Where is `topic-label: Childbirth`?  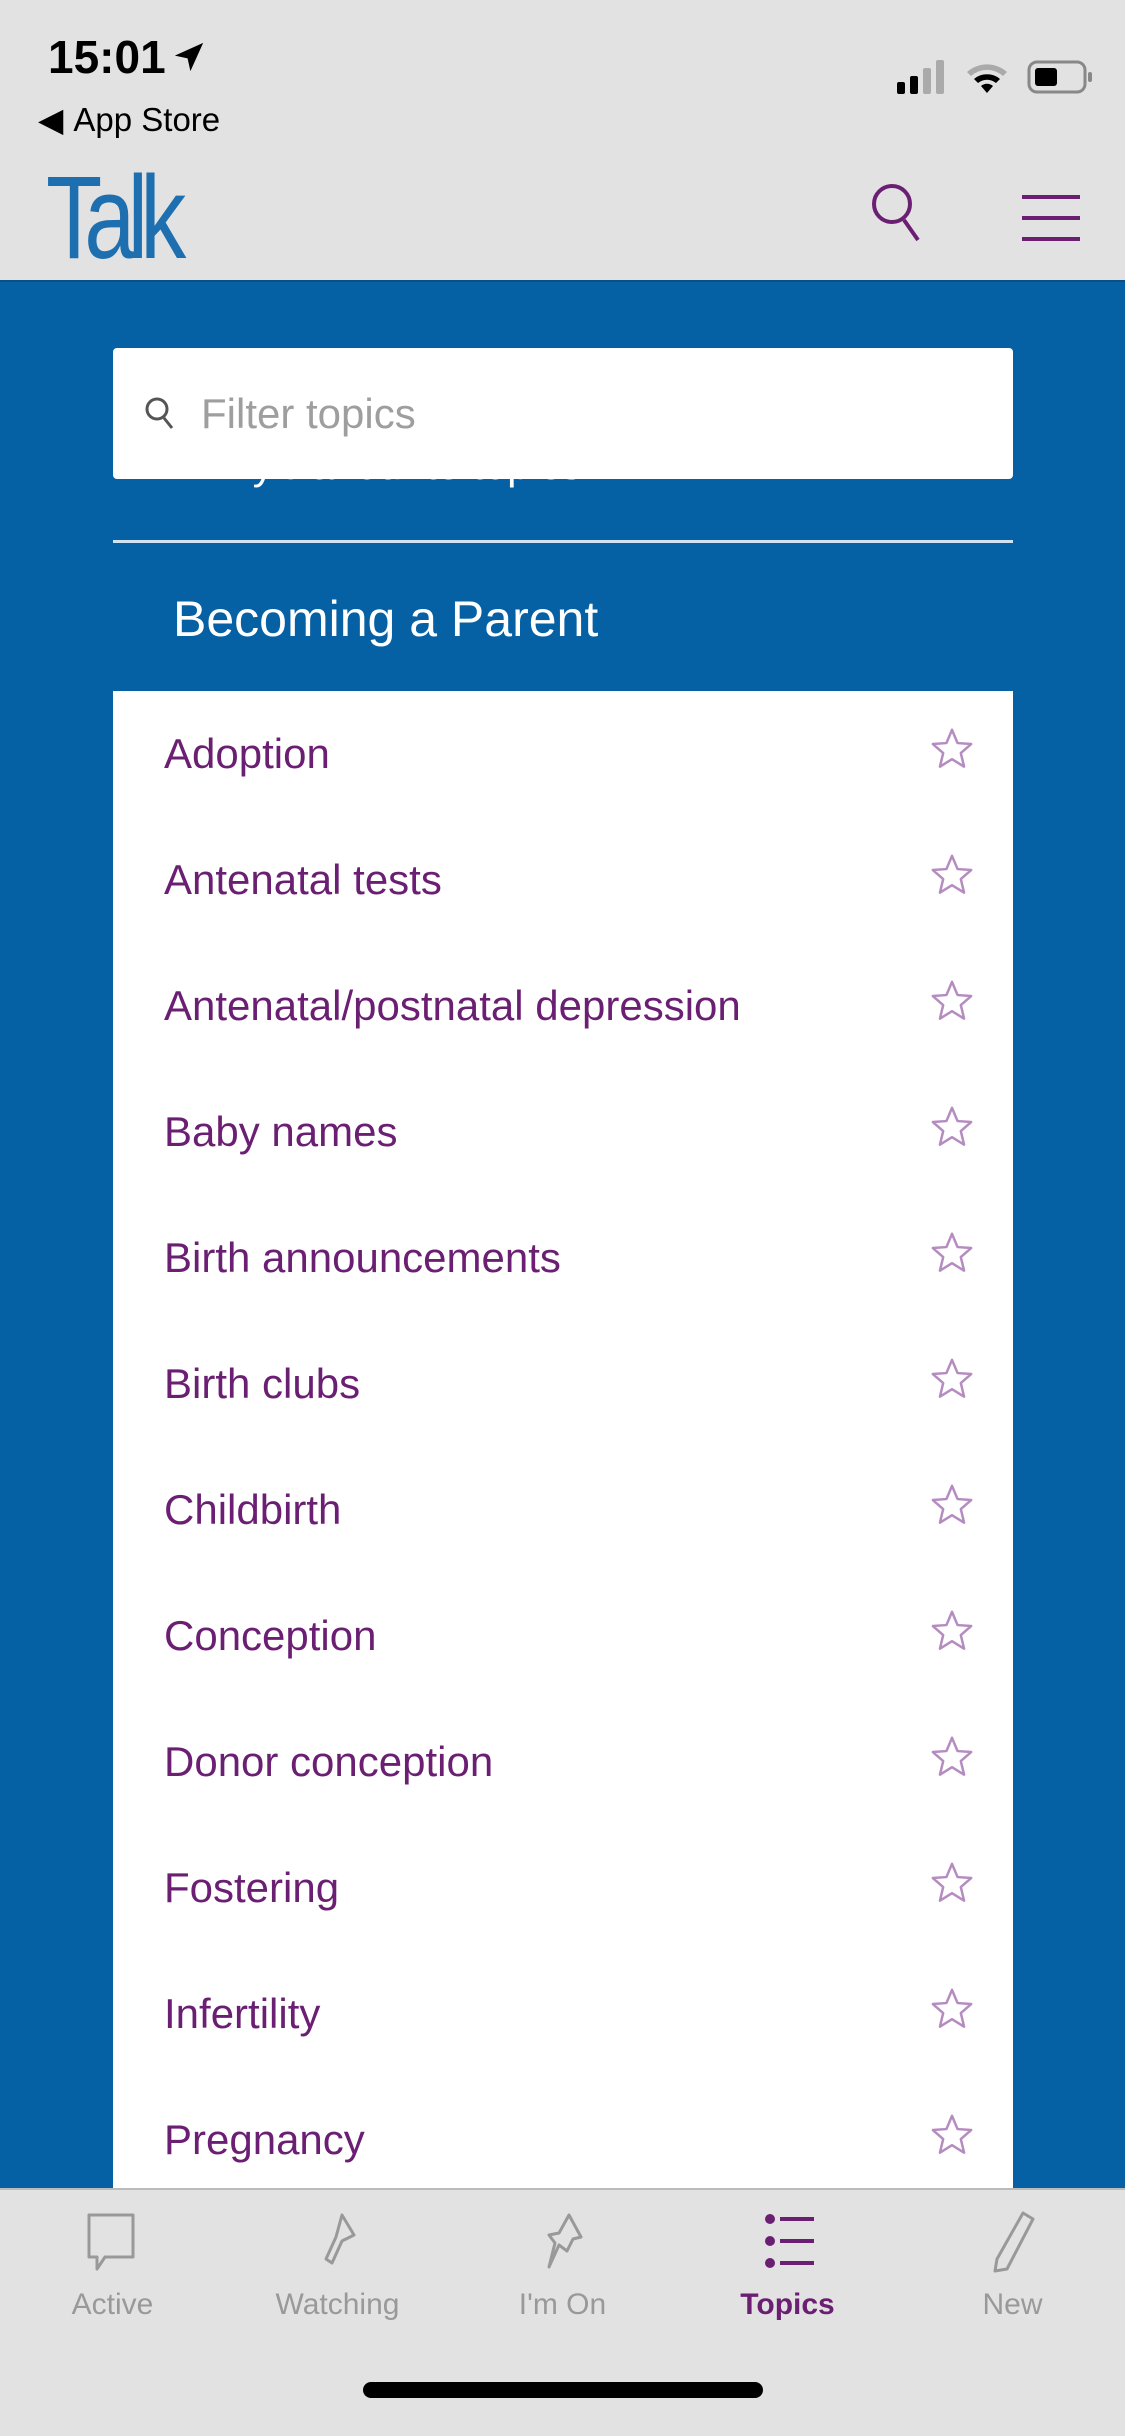 topic-label: Childbirth is located at coordinates (253, 1509).